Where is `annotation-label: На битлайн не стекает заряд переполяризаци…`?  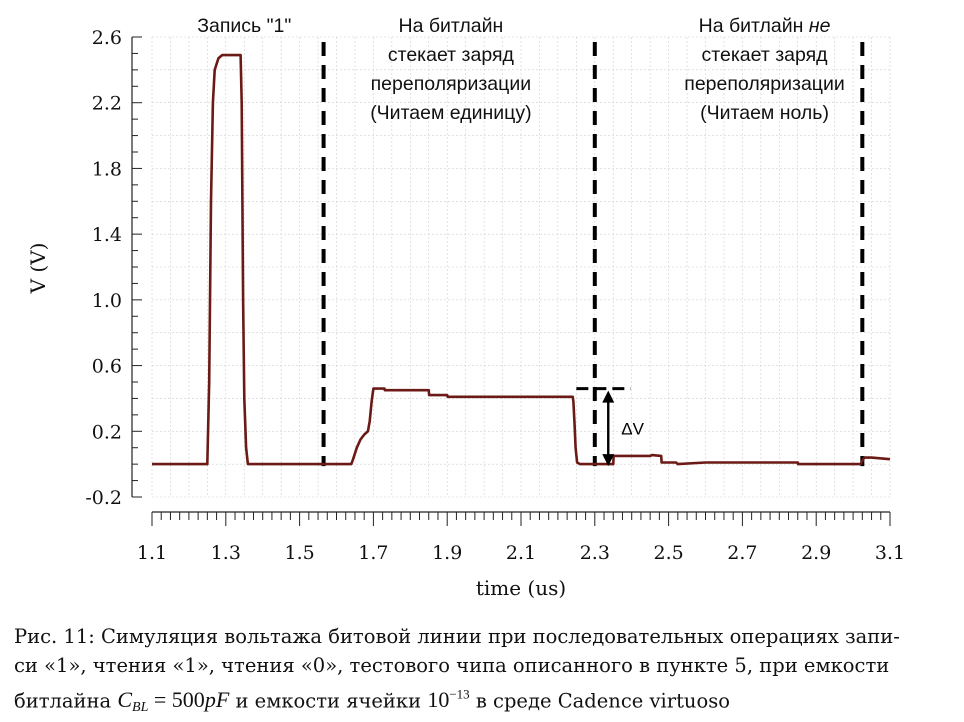 annotation-label: На битлайн не стекает заряд переполяризаци… is located at coordinates (764, 69).